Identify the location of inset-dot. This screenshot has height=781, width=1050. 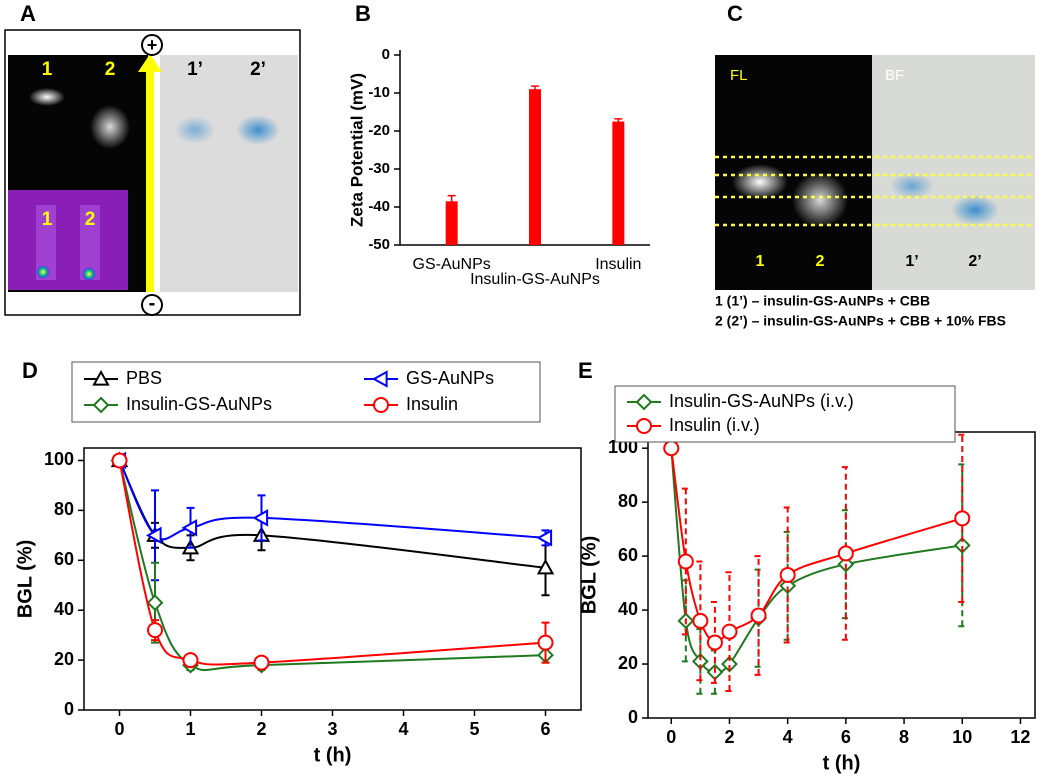
(43, 272).